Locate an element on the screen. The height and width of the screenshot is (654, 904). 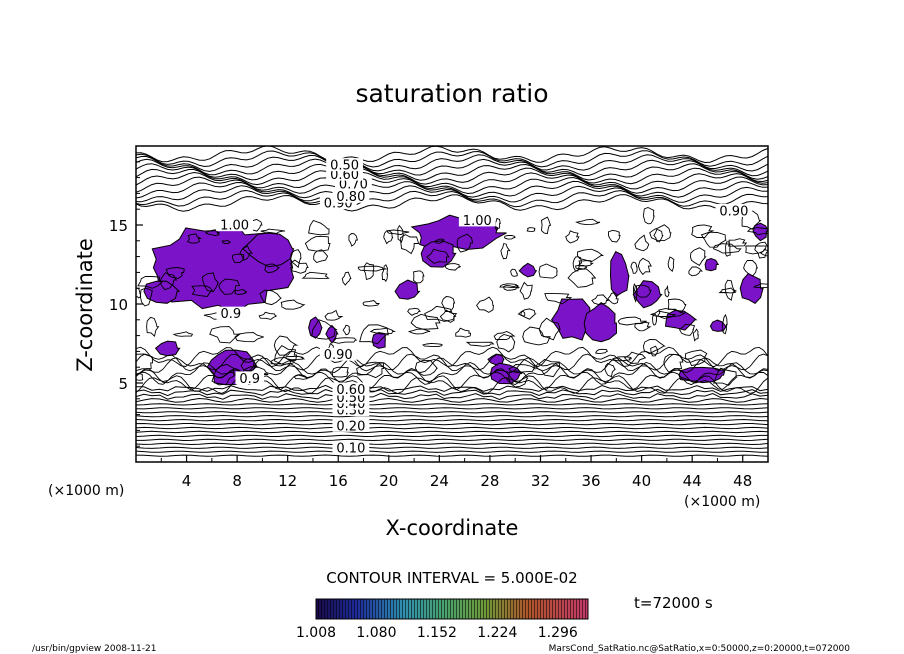
x-tick-label: 24 is located at coordinates (439, 481).